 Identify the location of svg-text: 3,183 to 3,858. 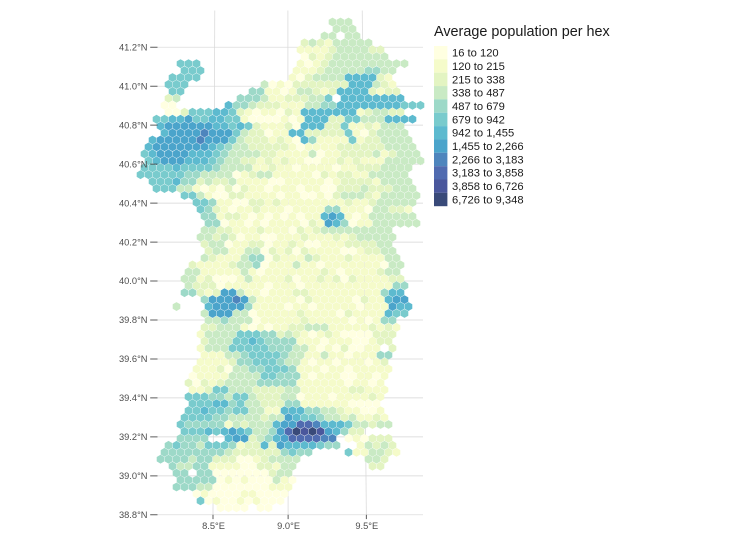
(488, 174).